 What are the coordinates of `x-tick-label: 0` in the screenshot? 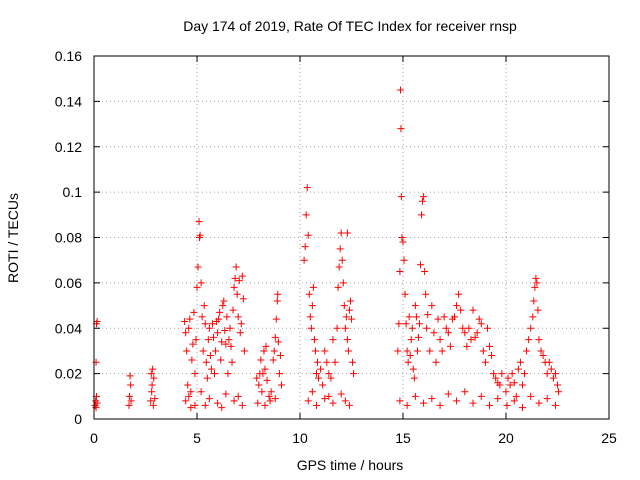 It's located at (94, 438).